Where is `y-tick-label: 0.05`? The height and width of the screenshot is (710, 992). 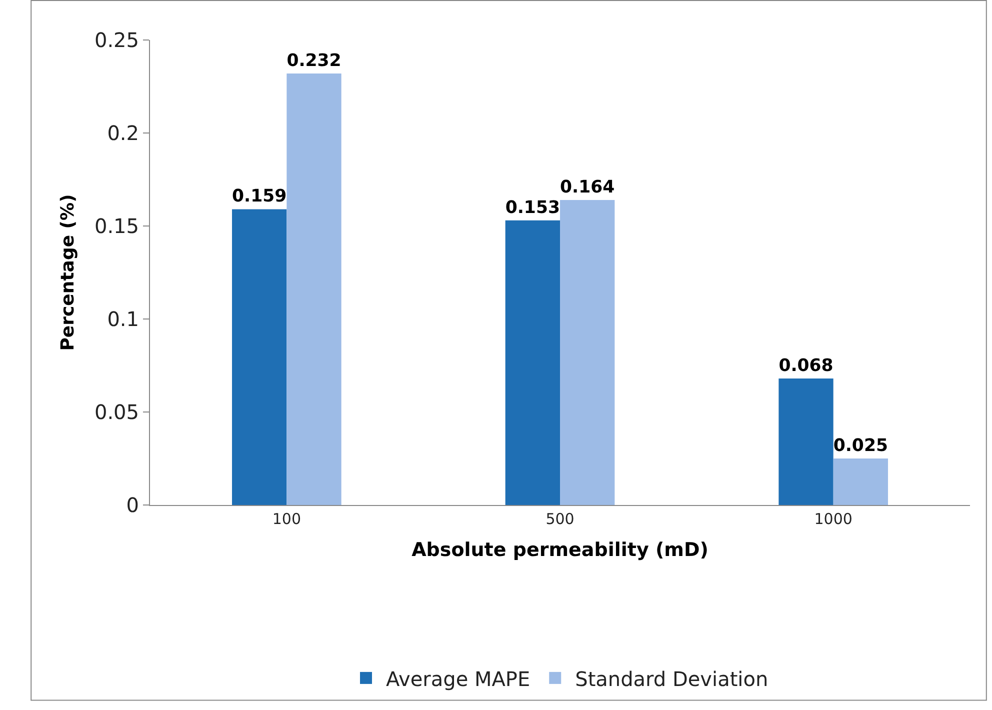 y-tick-label: 0.05 is located at coordinates (116, 412).